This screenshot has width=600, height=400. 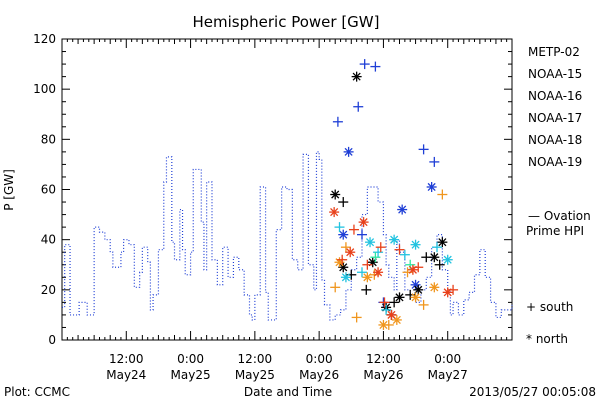 I want to click on x-tick-time-3: 0:00, so click(x=319, y=359).